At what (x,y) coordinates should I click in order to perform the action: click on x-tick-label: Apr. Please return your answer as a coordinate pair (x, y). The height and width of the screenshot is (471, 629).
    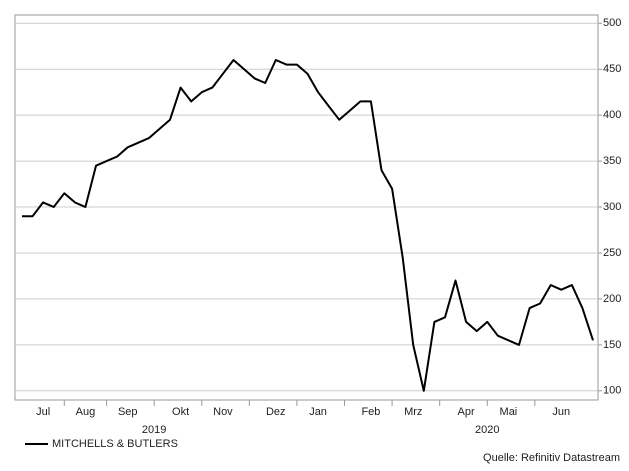
    Looking at the image, I should click on (466, 412).